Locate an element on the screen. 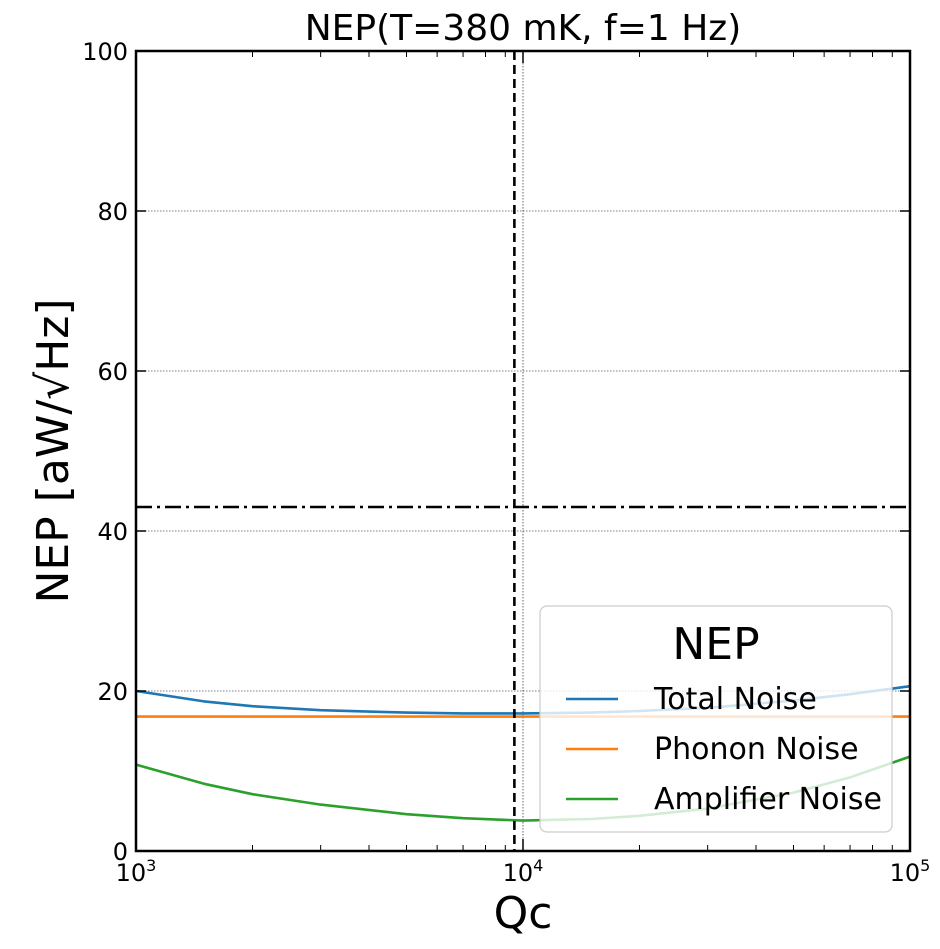 Image resolution: width=940 pixels, height=949 pixels. x-tick-exponent: 5 is located at coordinates (925, 865).